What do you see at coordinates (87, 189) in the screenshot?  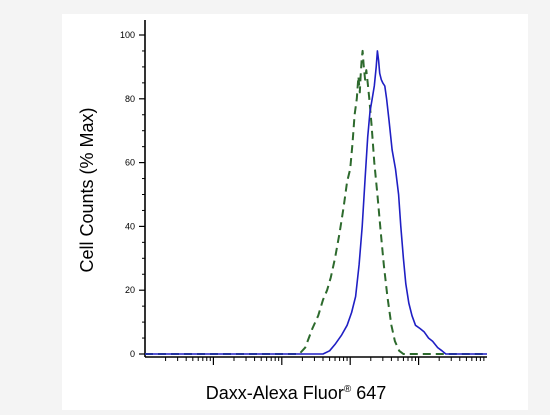 I see `y-axis-title: Cell Counts (% Max)` at bounding box center [87, 189].